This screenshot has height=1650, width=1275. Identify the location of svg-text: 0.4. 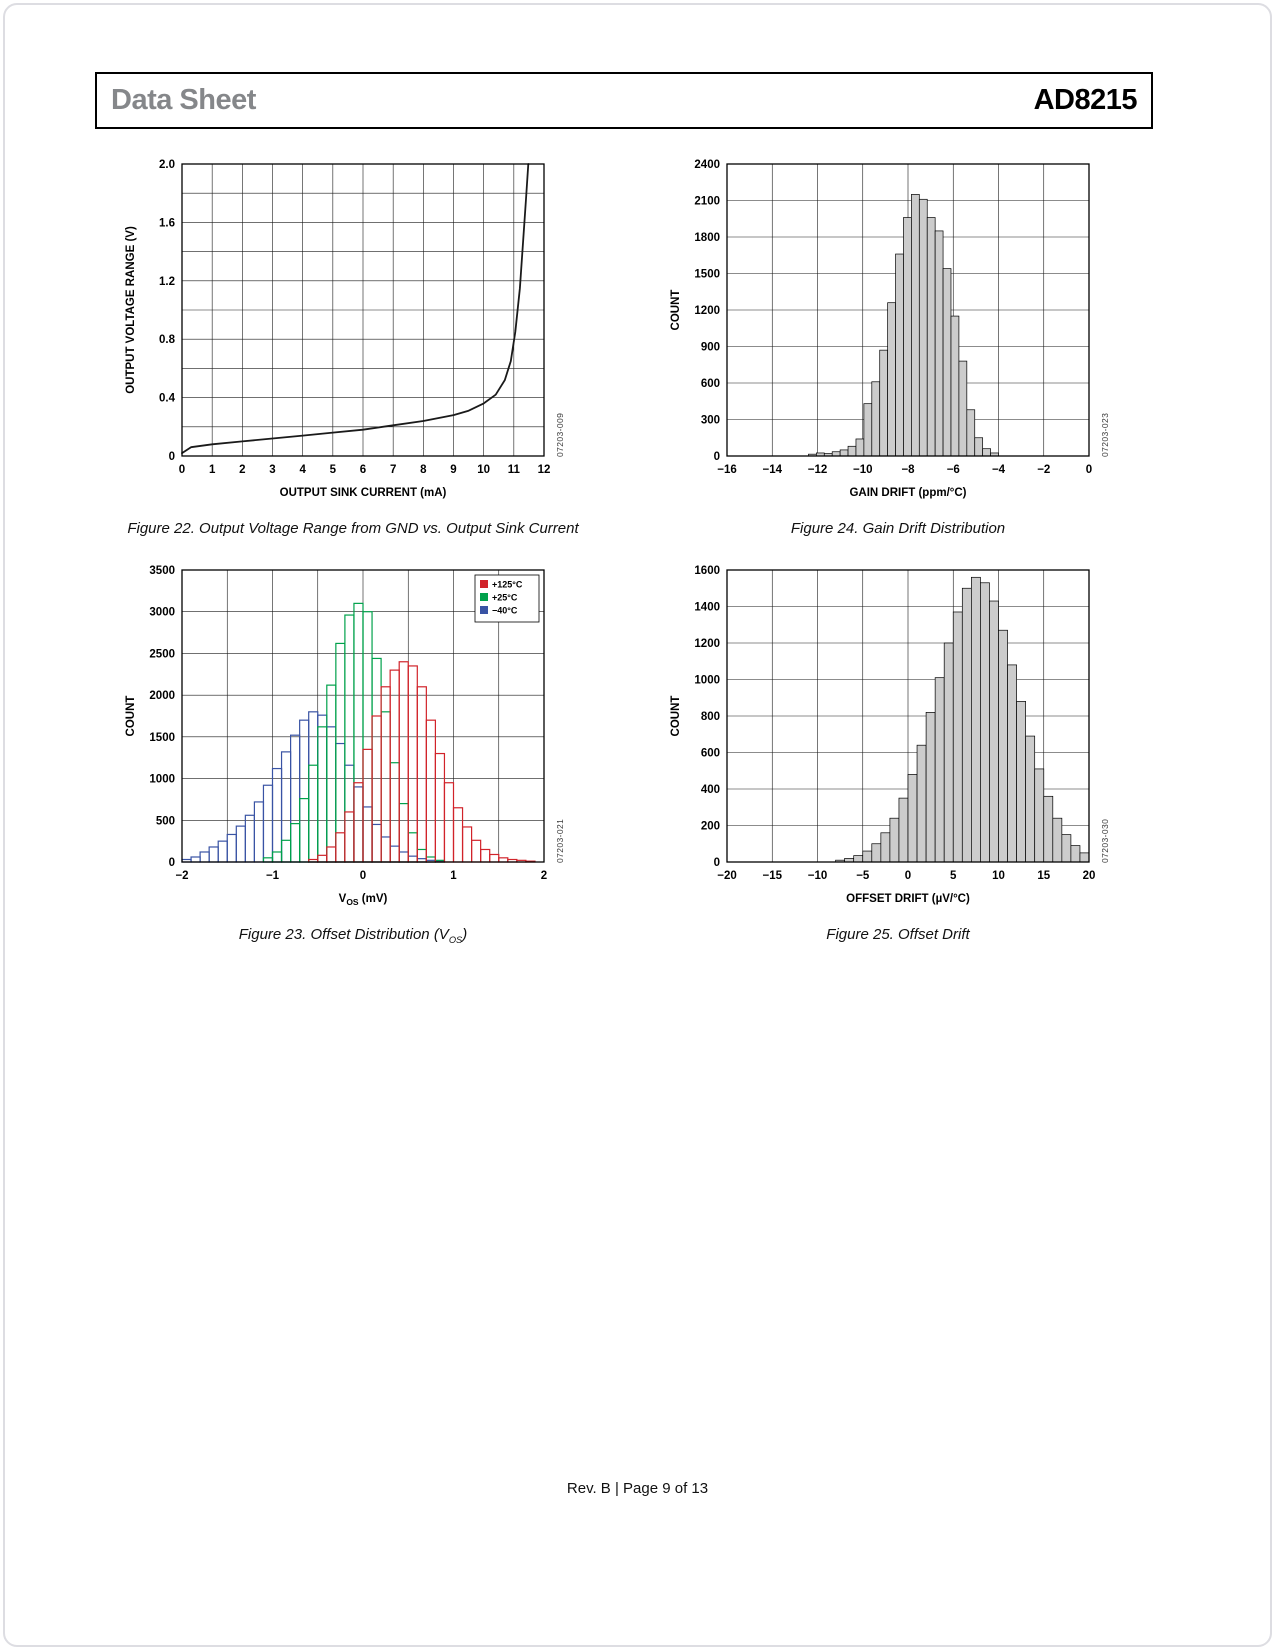
(167, 399).